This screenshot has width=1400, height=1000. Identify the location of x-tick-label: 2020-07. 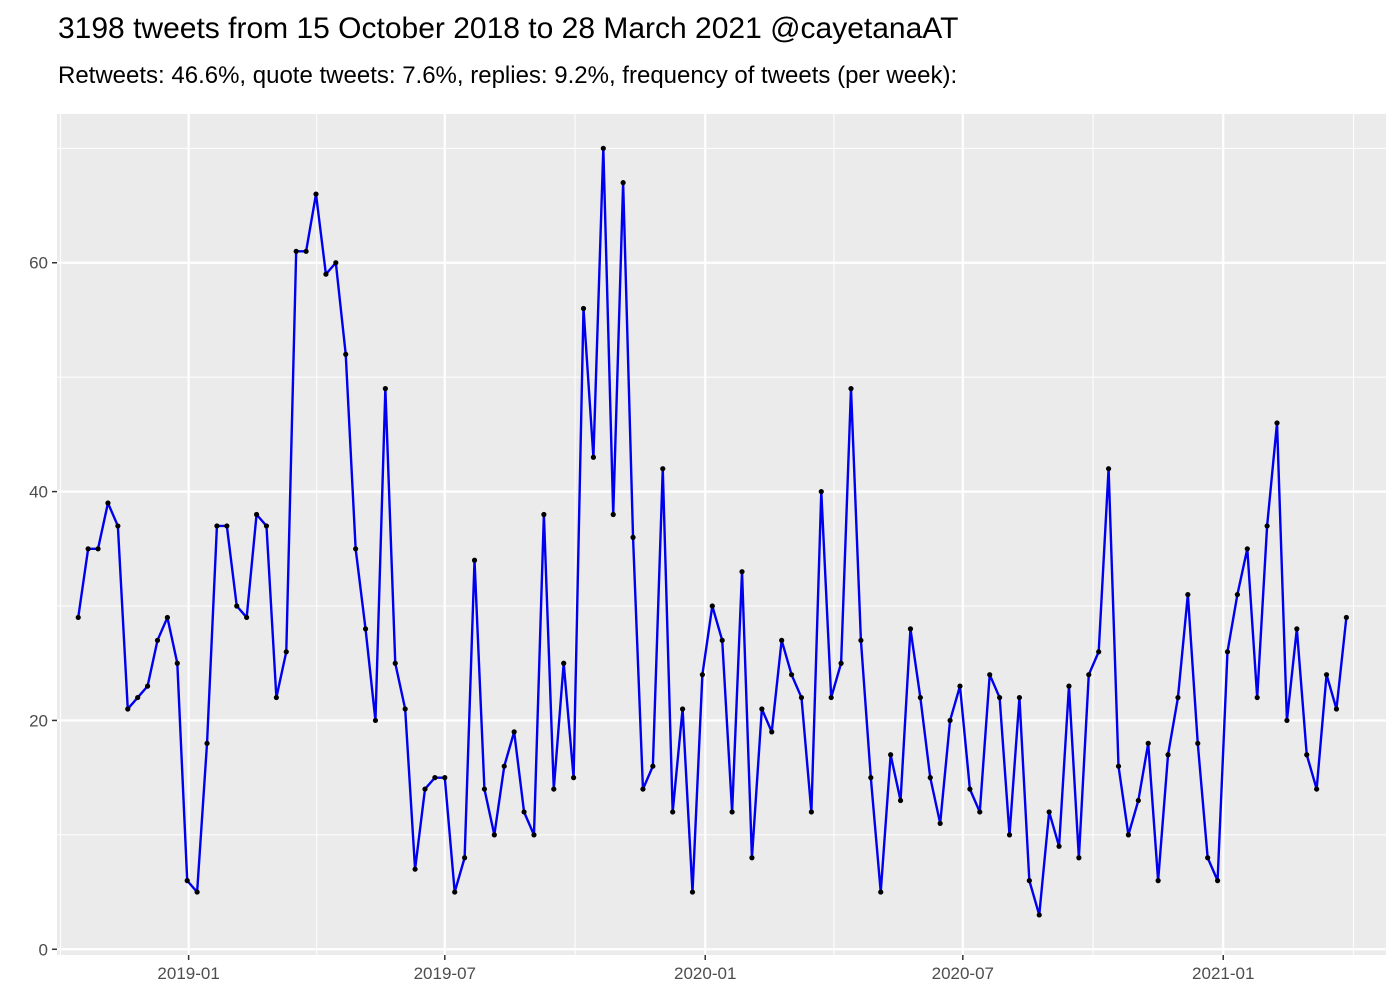
(963, 973).